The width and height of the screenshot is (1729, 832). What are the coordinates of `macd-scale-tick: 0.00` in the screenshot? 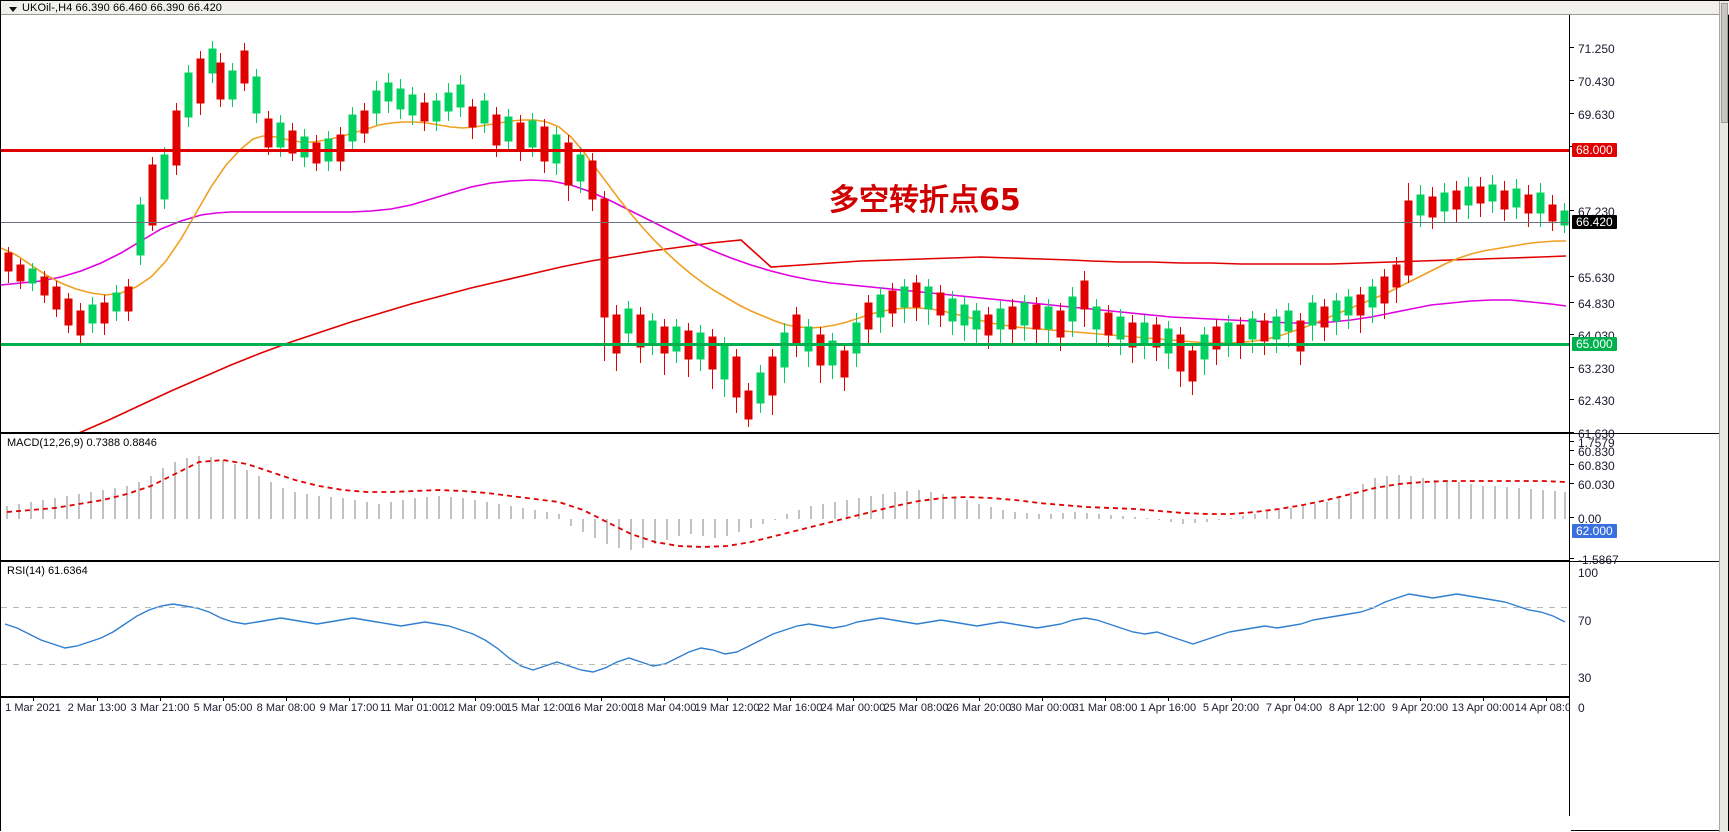 It's located at (1590, 519).